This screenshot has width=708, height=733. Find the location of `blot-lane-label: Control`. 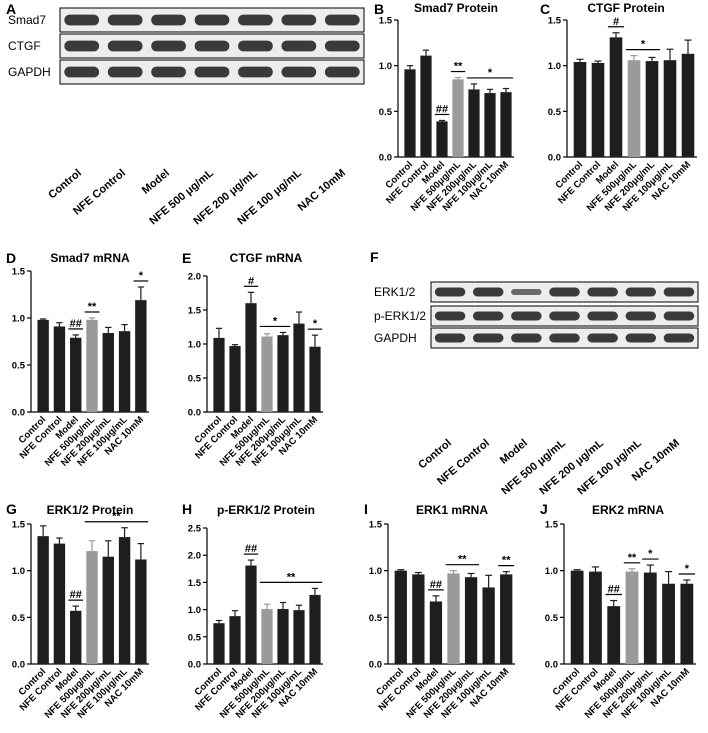

blot-lane-label: Control is located at coordinates (65, 184).